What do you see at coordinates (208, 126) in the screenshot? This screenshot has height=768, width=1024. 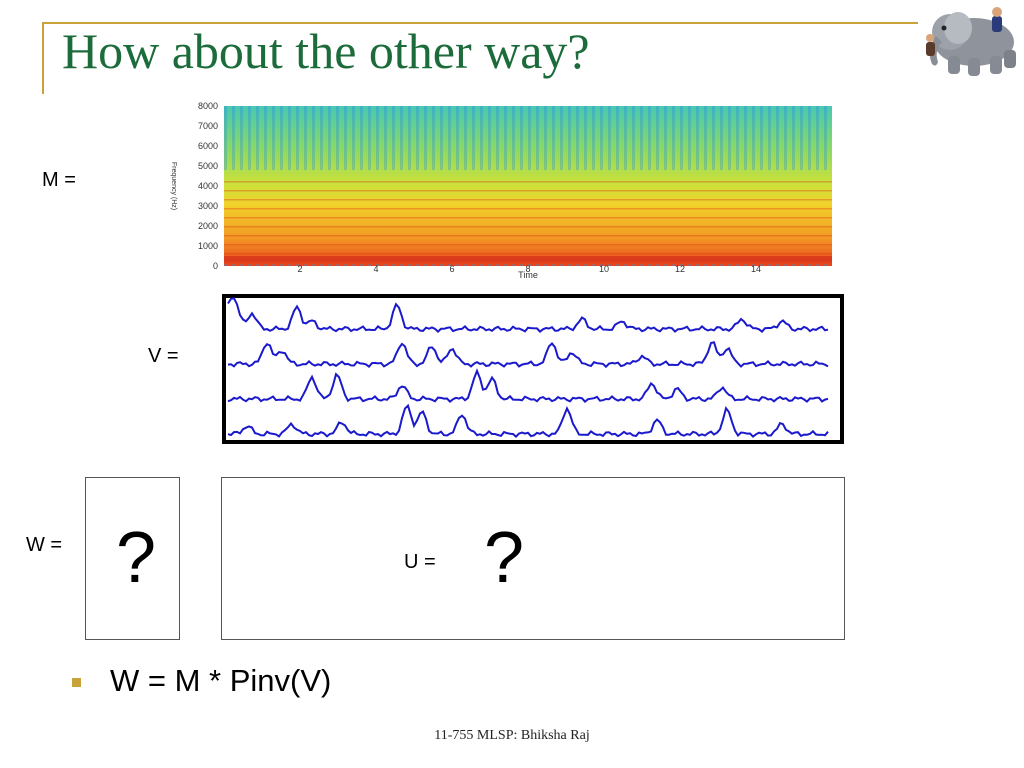 I see `spectrogram-ytick-label: 7000` at bounding box center [208, 126].